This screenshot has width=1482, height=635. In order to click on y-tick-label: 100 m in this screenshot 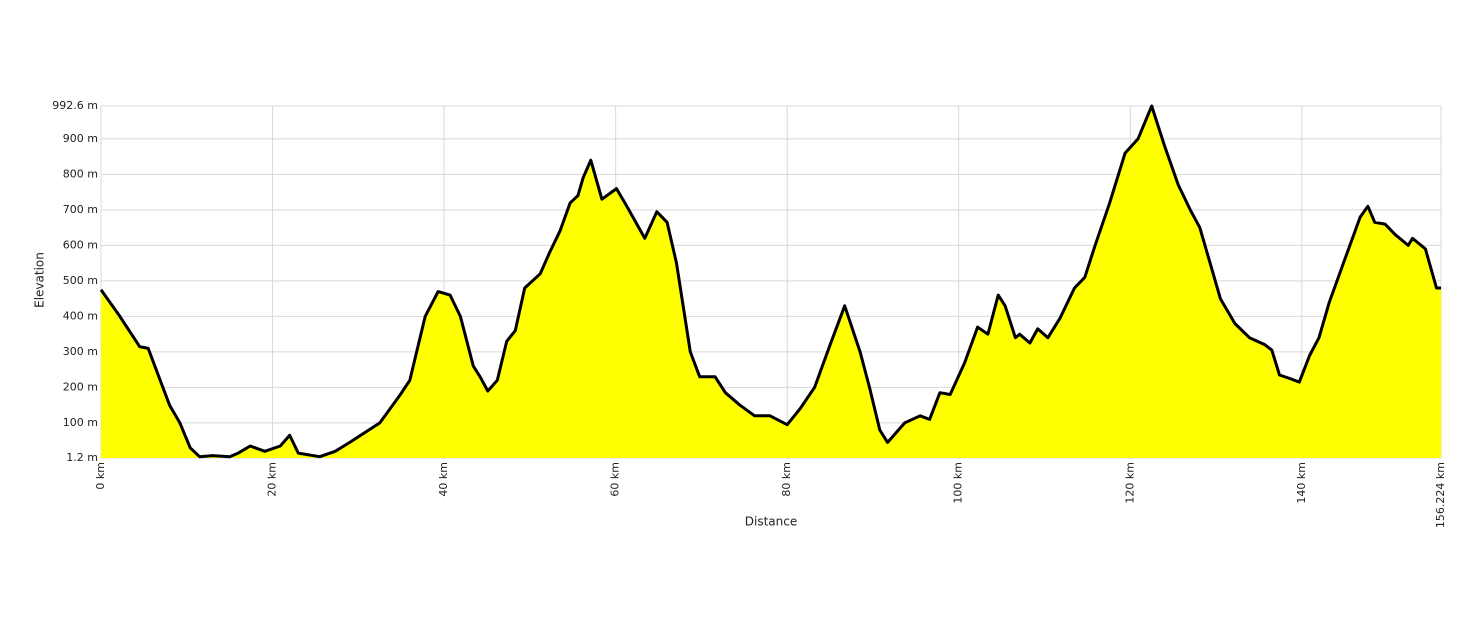, I will do `click(80, 422)`.